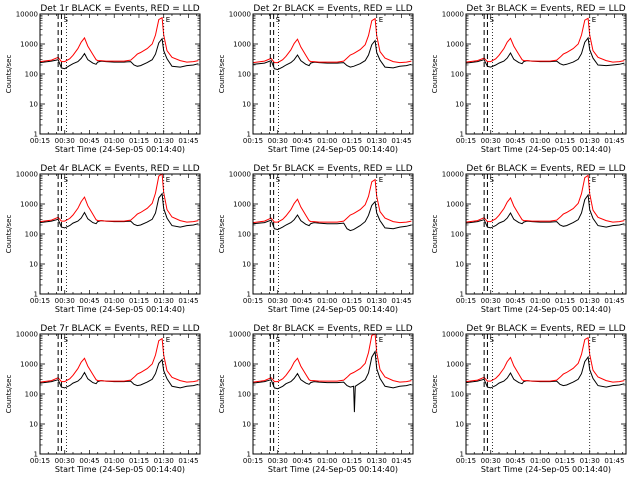  What do you see at coordinates (119, 9) in the screenshot?
I see `chart-title: Det 1r BLACK = Events, RED = LLD` at bounding box center [119, 9].